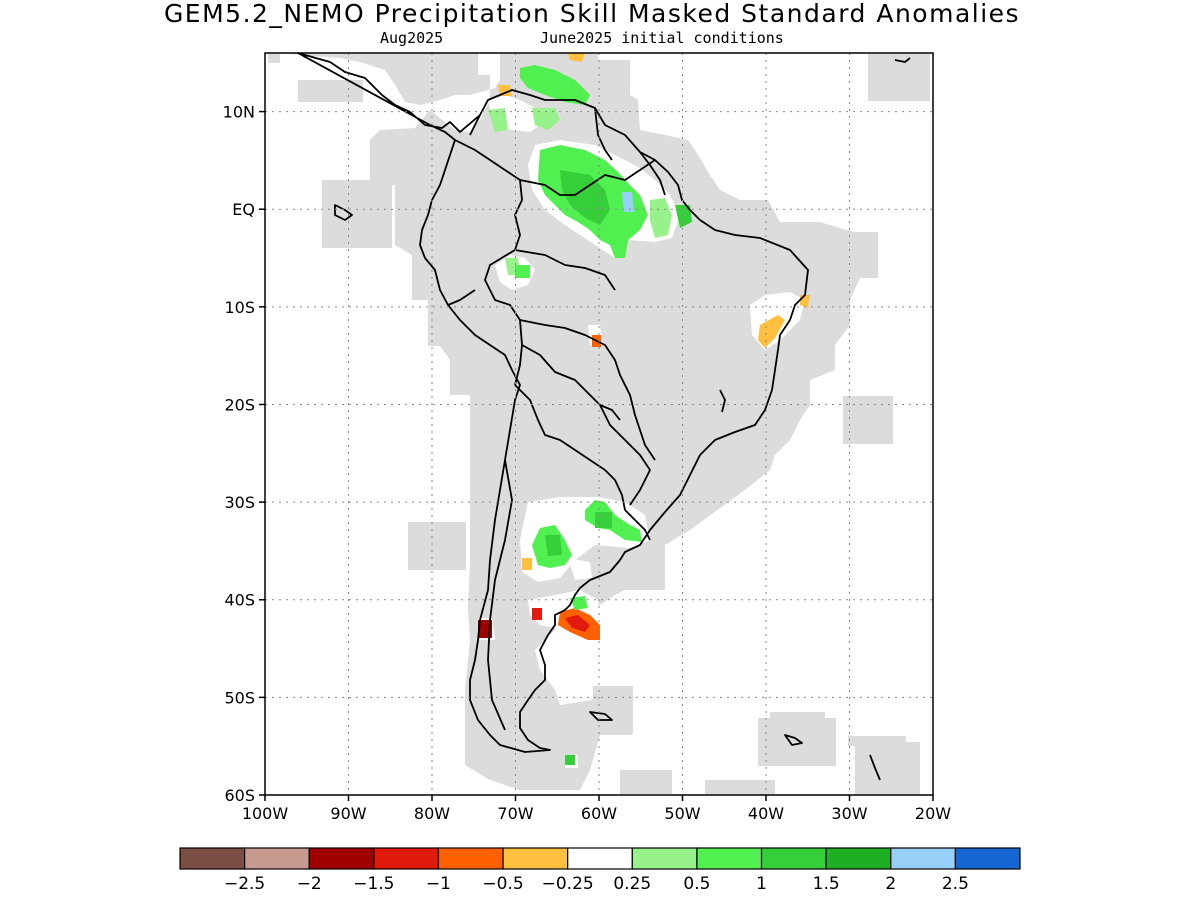 This screenshot has width=1200, height=900. I want to click on anomaly-region-patagonia-north, so click(537, 614).